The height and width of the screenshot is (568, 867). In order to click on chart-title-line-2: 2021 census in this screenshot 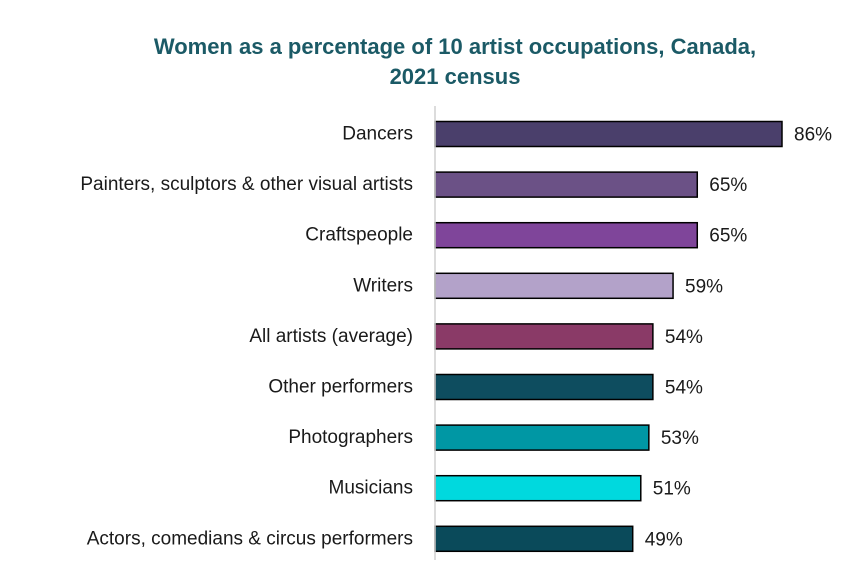, I will do `click(455, 76)`.